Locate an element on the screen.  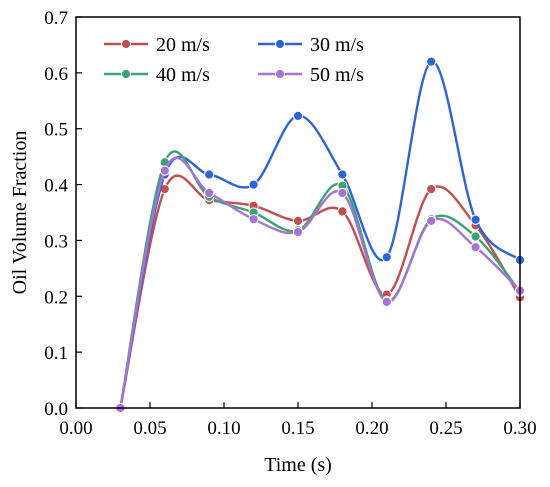
x-tick-label: 0.15 is located at coordinates (297, 428).